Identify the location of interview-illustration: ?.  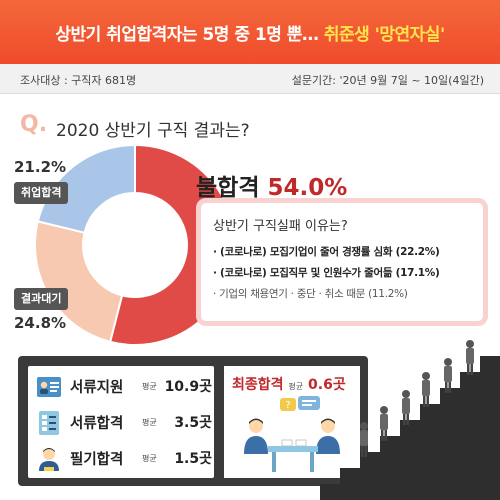
(292, 434).